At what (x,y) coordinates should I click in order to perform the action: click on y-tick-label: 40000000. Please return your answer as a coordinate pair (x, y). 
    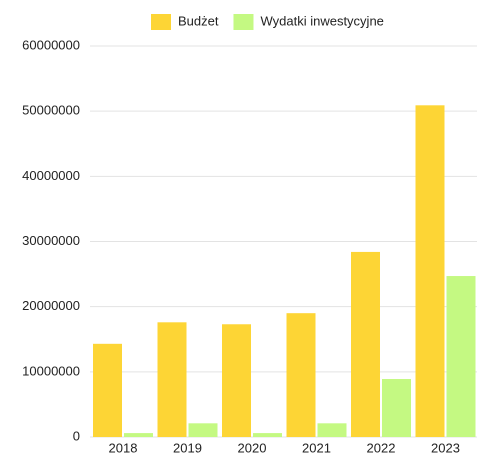
    Looking at the image, I should click on (51, 175).